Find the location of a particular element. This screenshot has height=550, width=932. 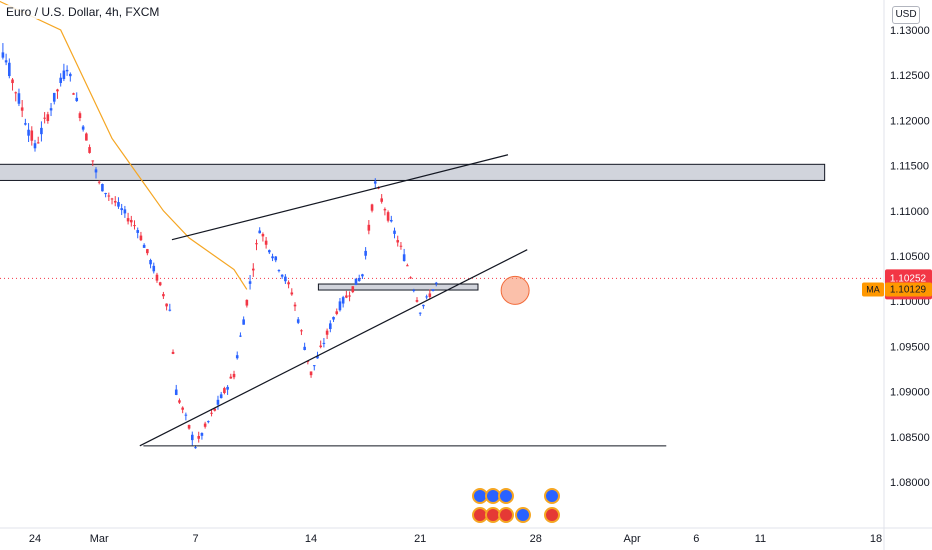

x-tick-label: 28 is located at coordinates (536, 539).